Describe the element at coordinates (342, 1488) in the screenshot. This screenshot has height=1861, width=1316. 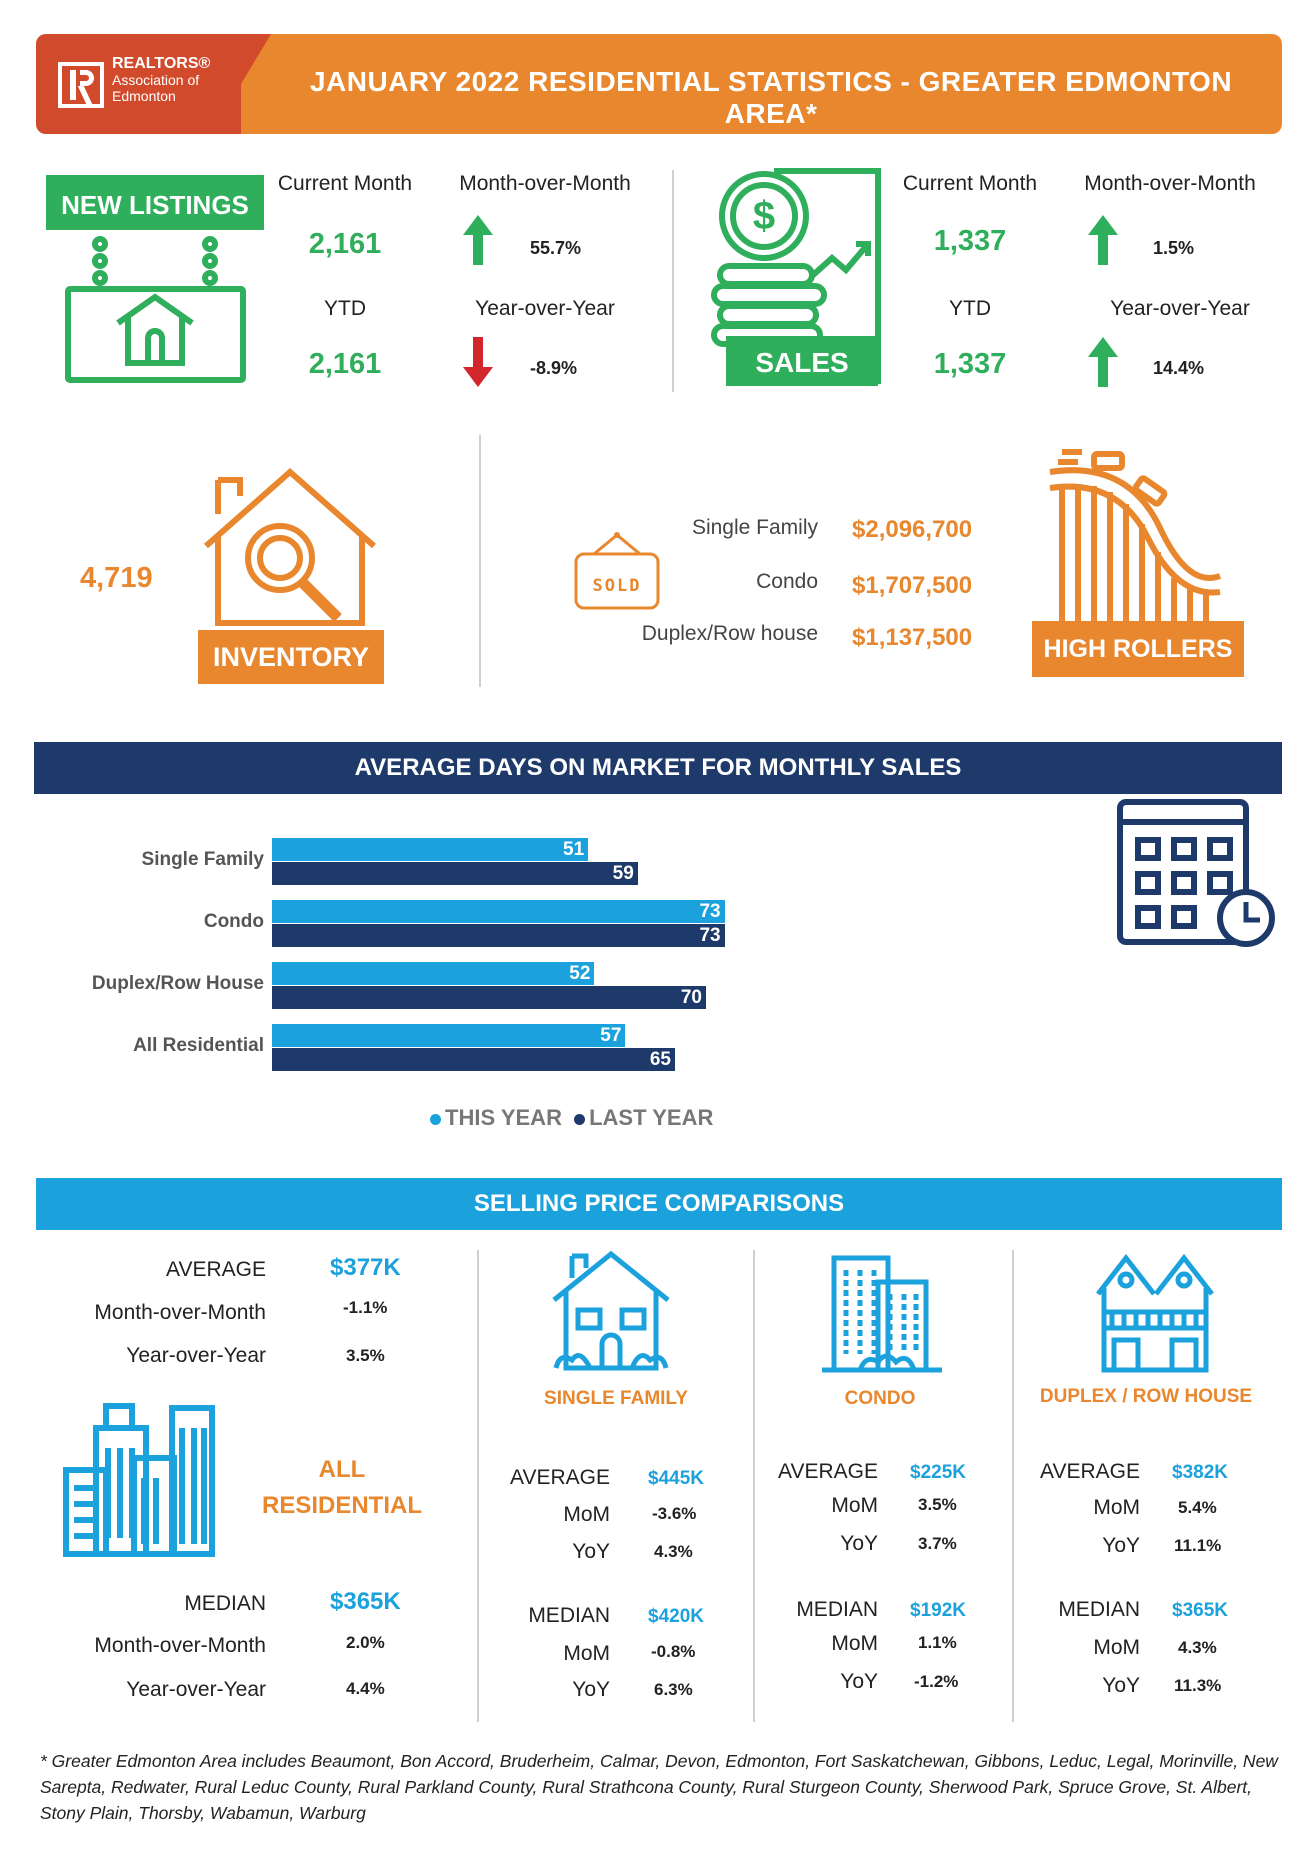
I see `all-residential-title: ALL RESIDENTIAL` at that location.